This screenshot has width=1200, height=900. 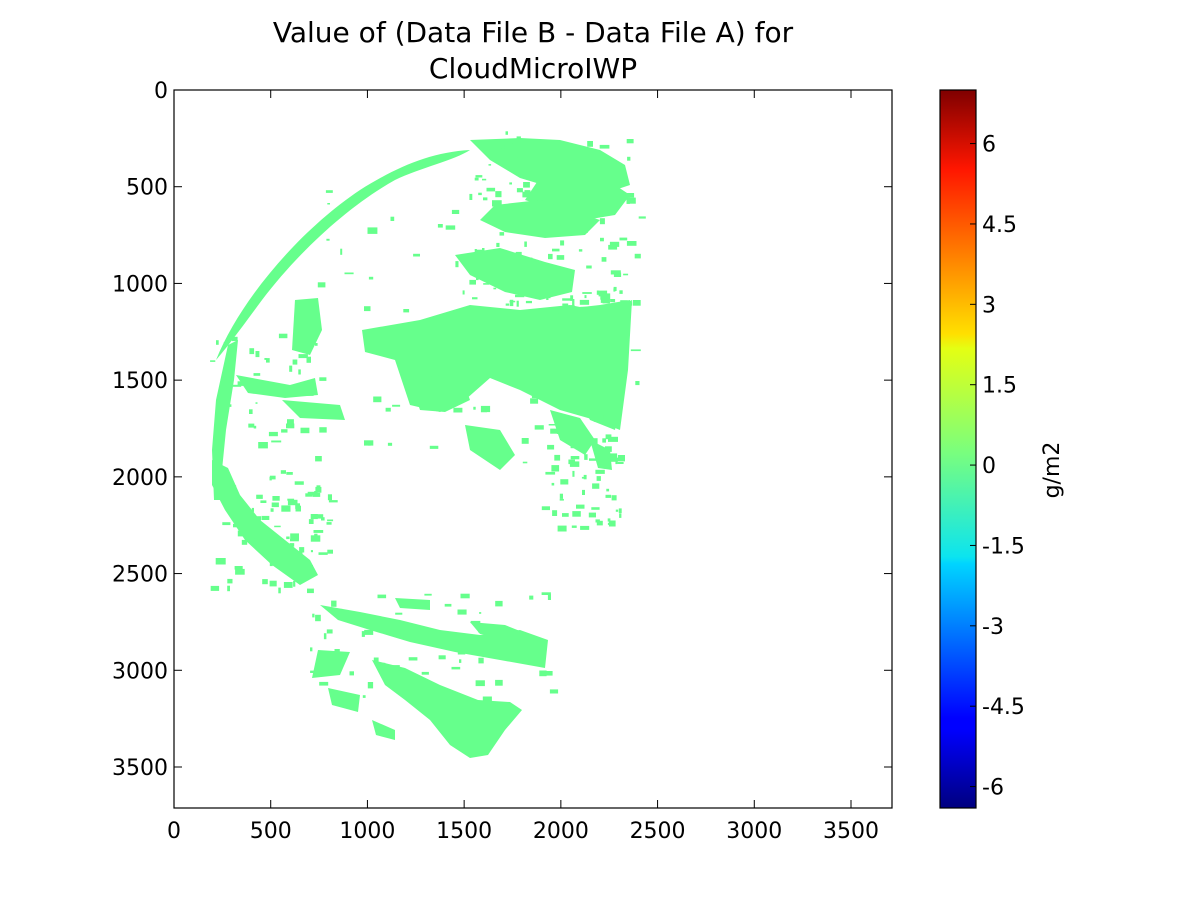 I want to click on x-tick-label: 2500, so click(x=658, y=831).